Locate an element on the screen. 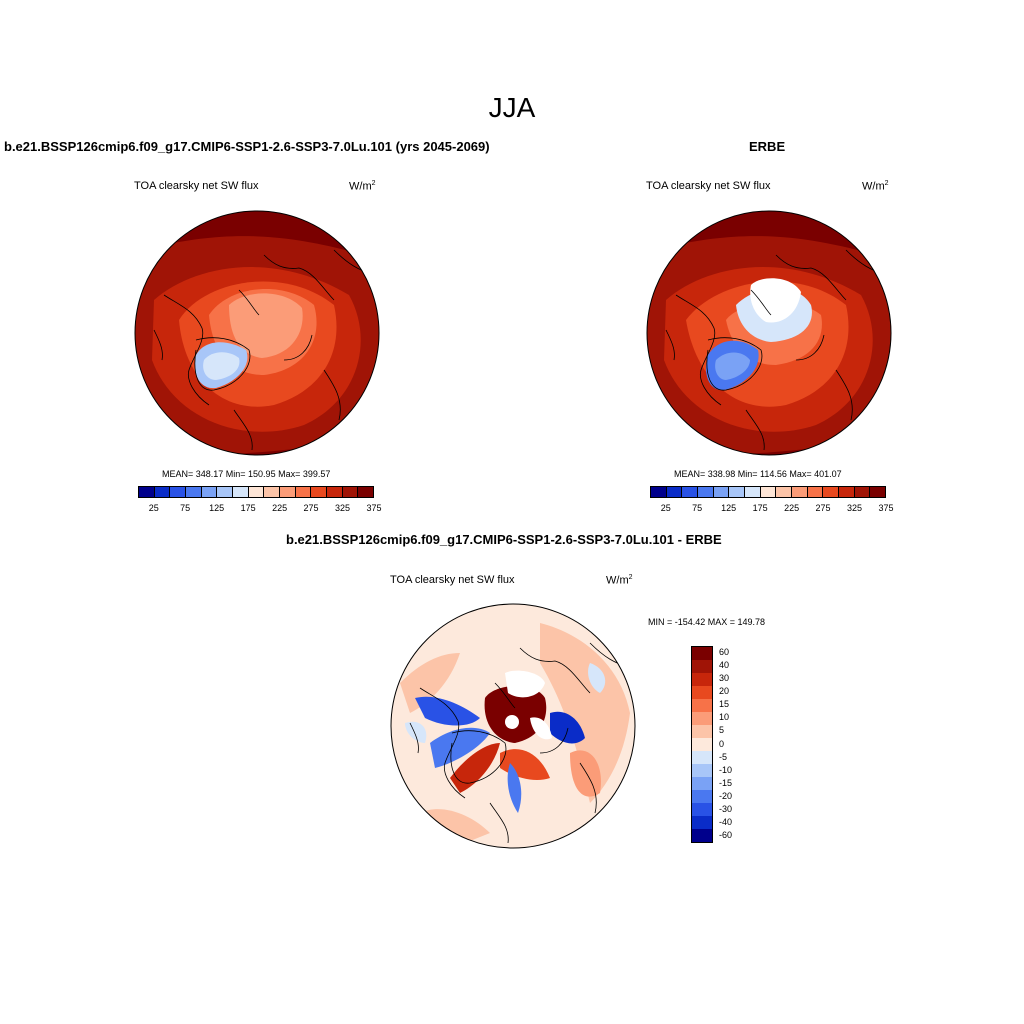  diff-polar-map is located at coordinates (513, 726).